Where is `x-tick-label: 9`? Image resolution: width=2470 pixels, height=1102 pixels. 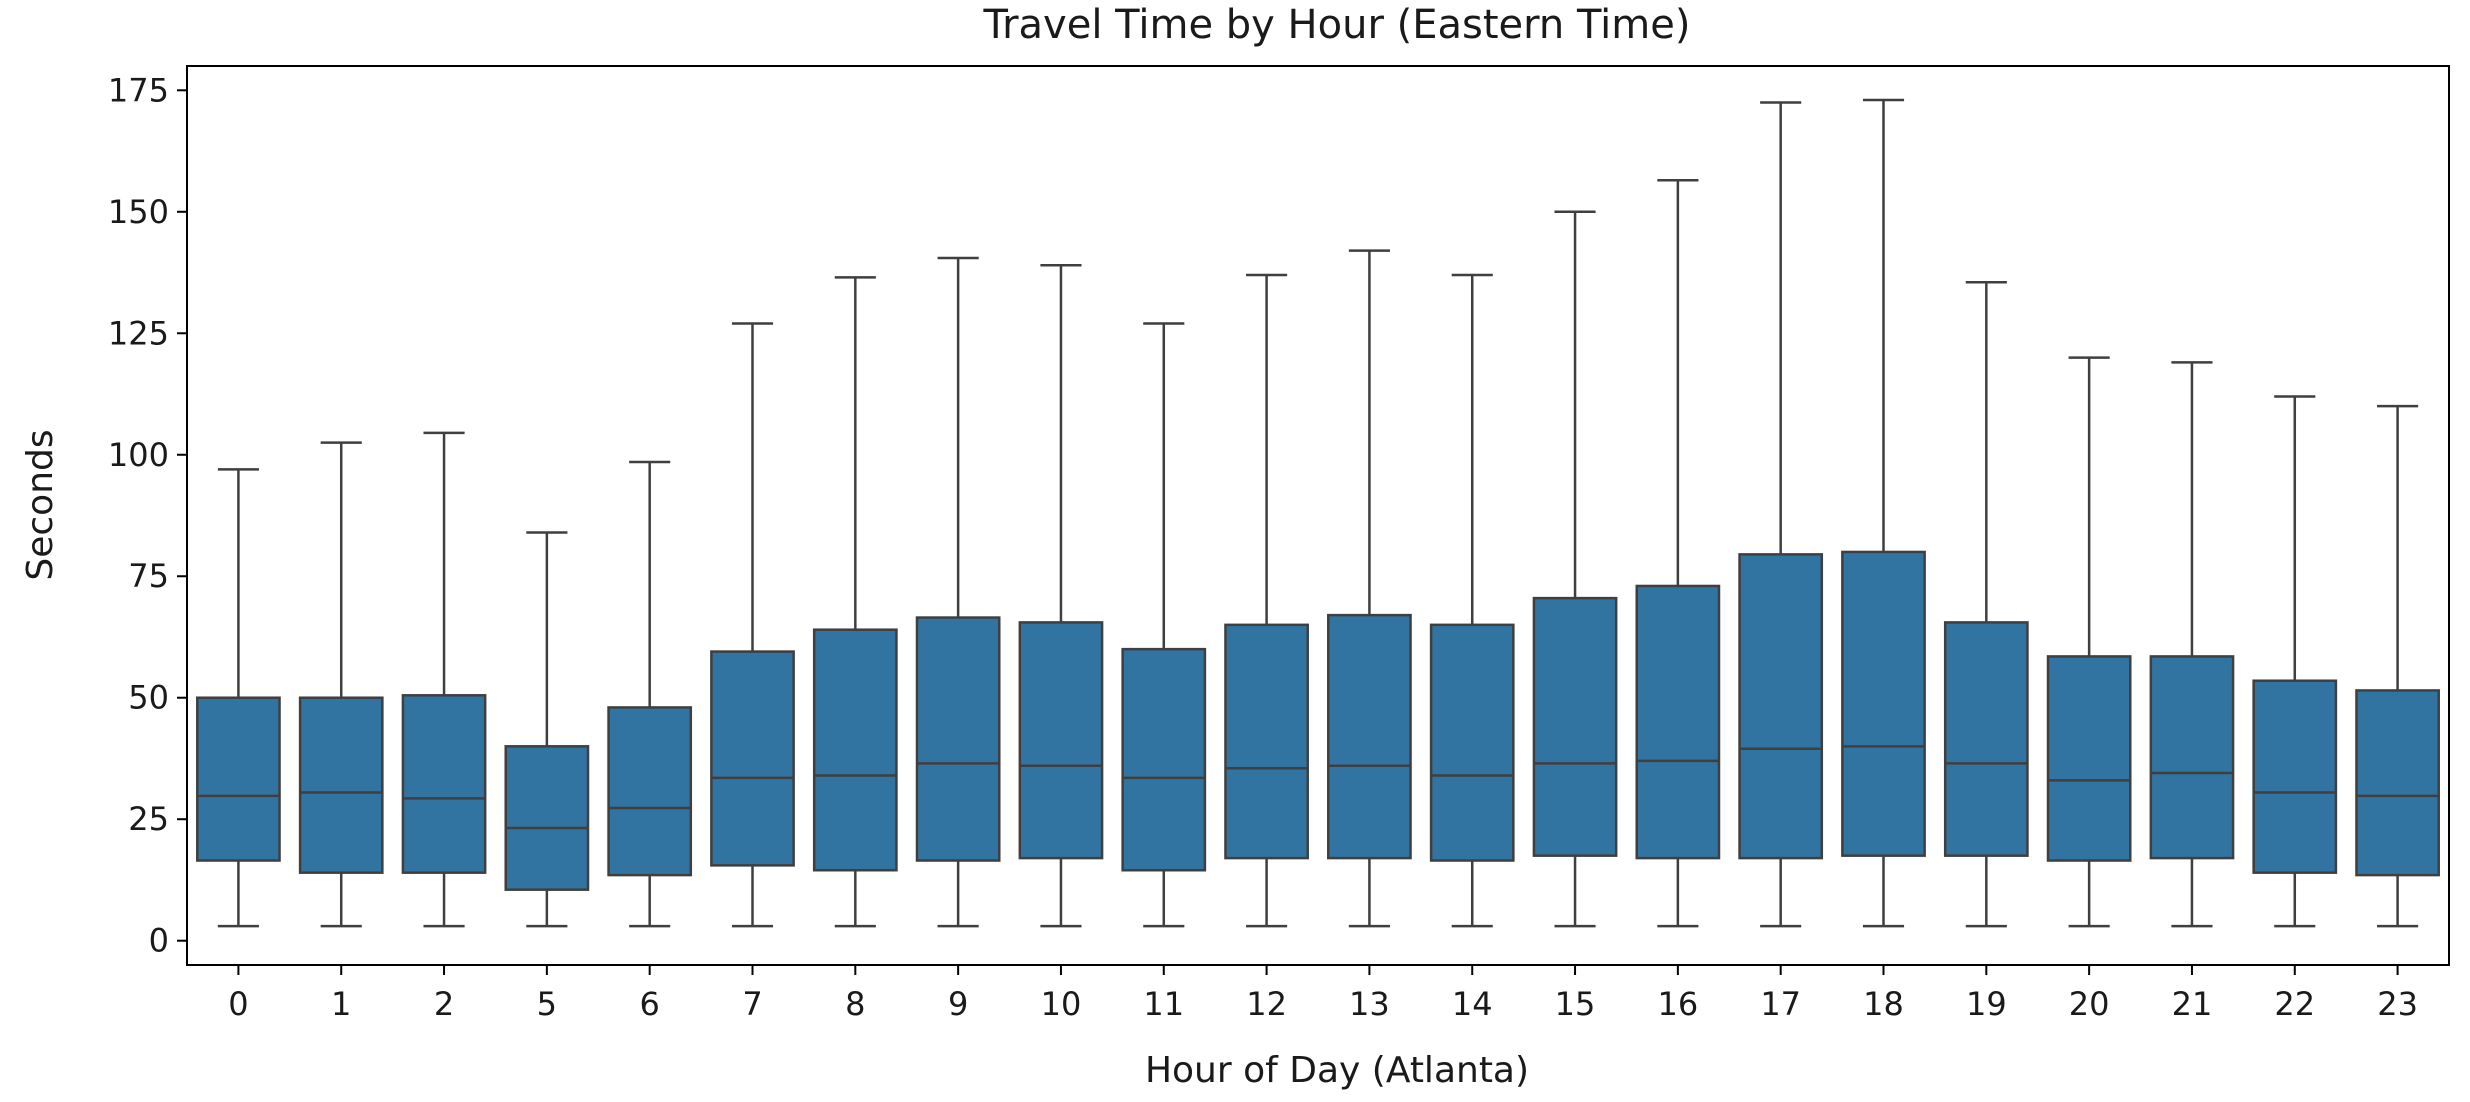
x-tick-label: 9 is located at coordinates (958, 1004).